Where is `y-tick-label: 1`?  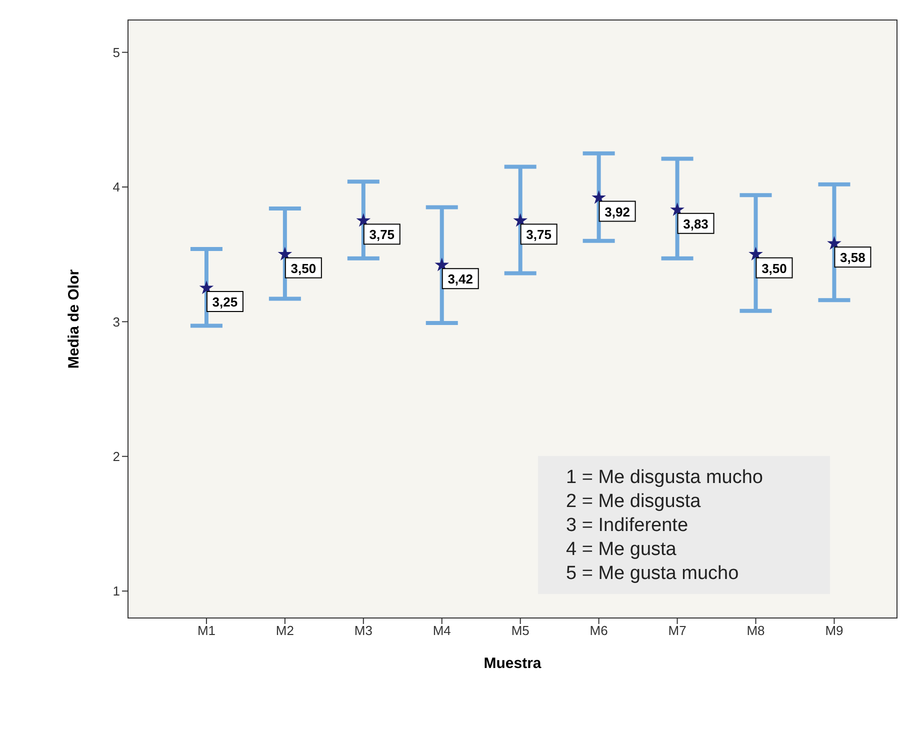
y-tick-label: 1 is located at coordinates (116, 591).